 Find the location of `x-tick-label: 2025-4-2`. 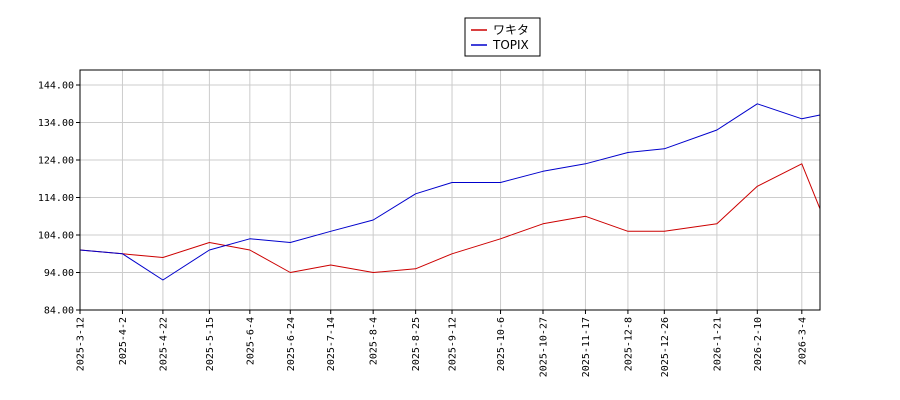

x-tick-label: 2025-4-2 is located at coordinates (123, 341).